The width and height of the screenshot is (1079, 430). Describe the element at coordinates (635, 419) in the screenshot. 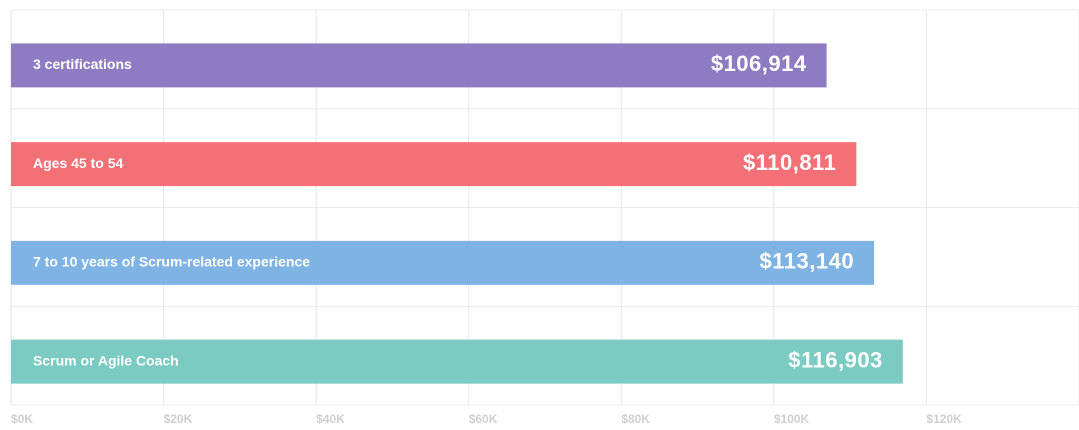

I see `x-tick-label: $80K` at that location.